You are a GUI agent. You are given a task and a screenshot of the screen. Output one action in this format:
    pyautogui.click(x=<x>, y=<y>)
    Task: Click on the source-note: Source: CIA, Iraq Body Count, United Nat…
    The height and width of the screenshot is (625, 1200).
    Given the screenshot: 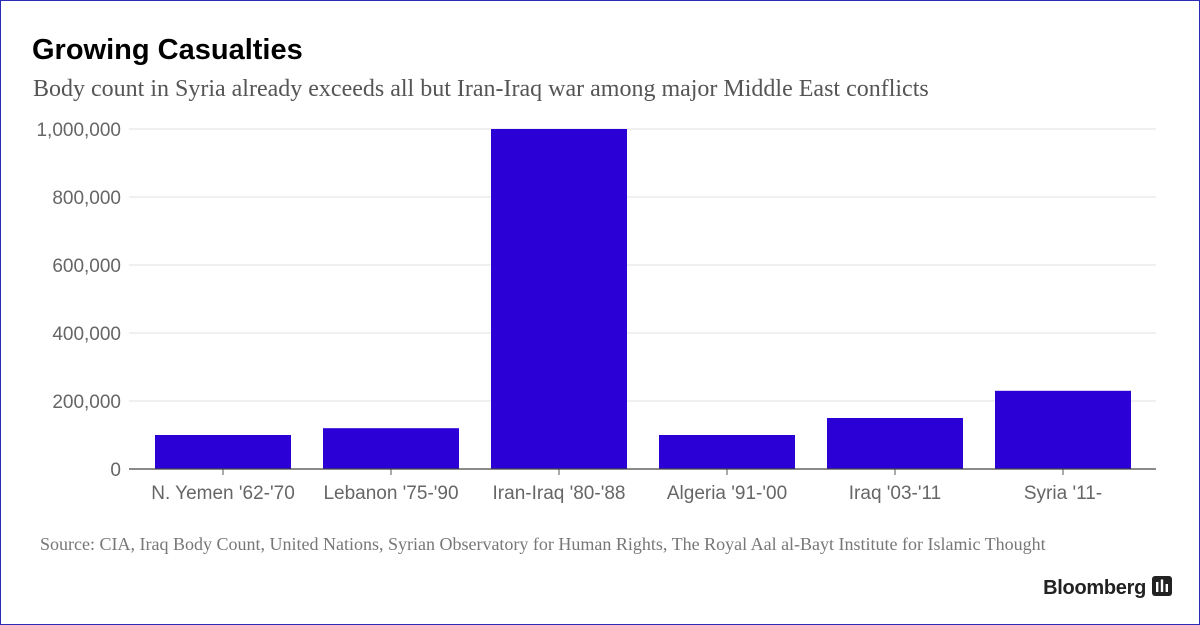 What is the action you would take?
    pyautogui.click(x=543, y=544)
    